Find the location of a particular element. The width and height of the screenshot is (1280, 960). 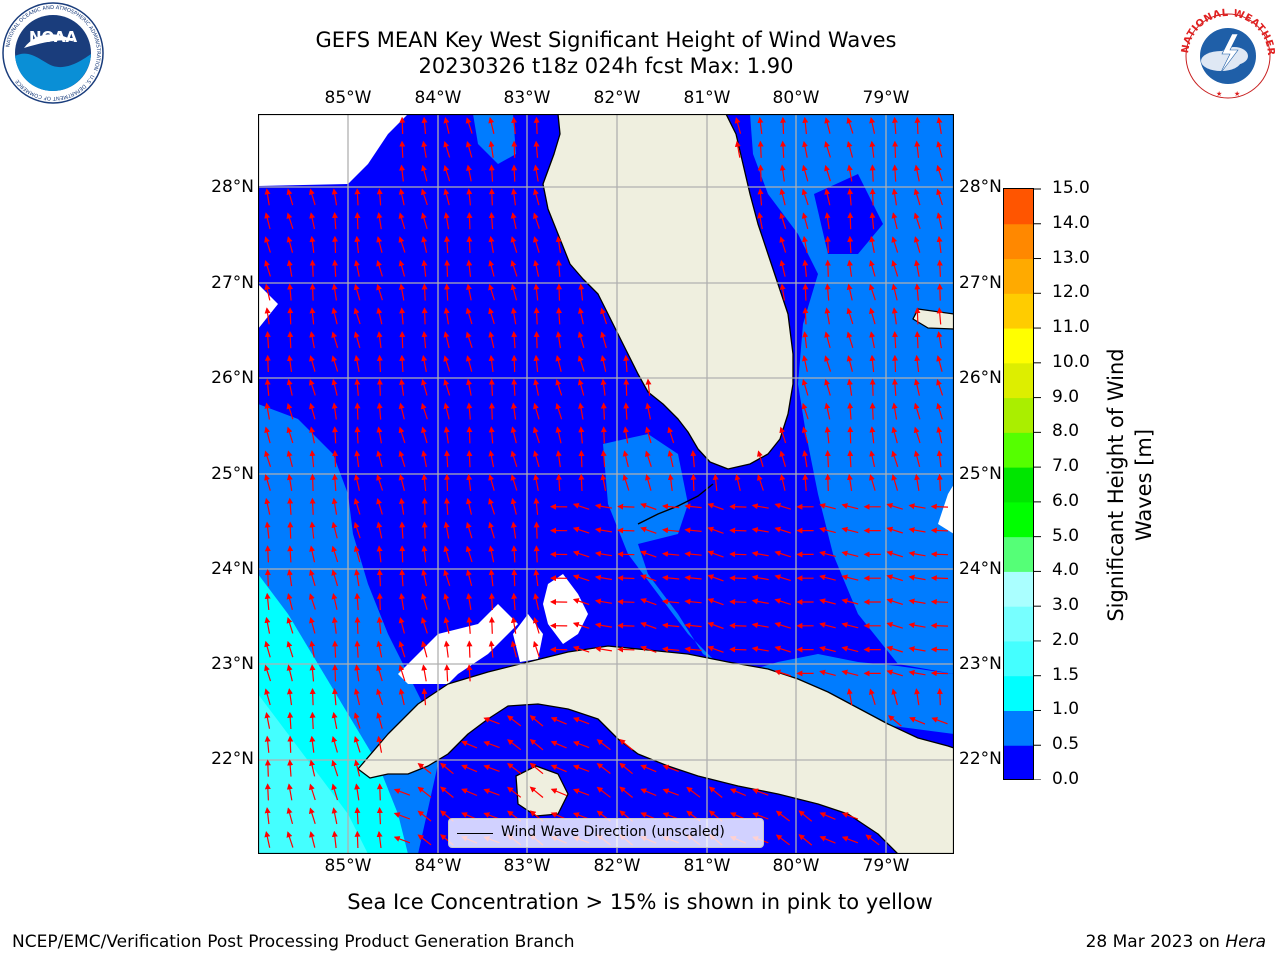

lat-tick-left: 22°N is located at coordinates (232, 759).